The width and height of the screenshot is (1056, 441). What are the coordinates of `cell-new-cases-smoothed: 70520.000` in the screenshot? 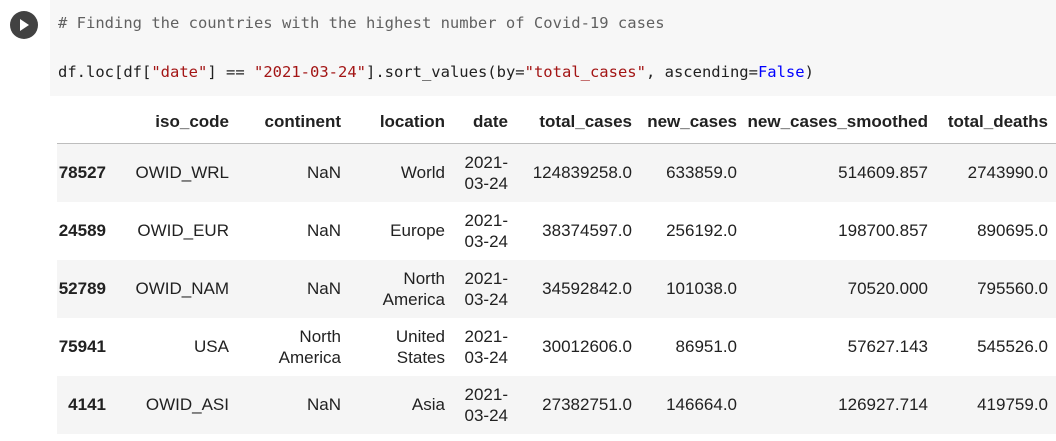 It's located at (887, 288).